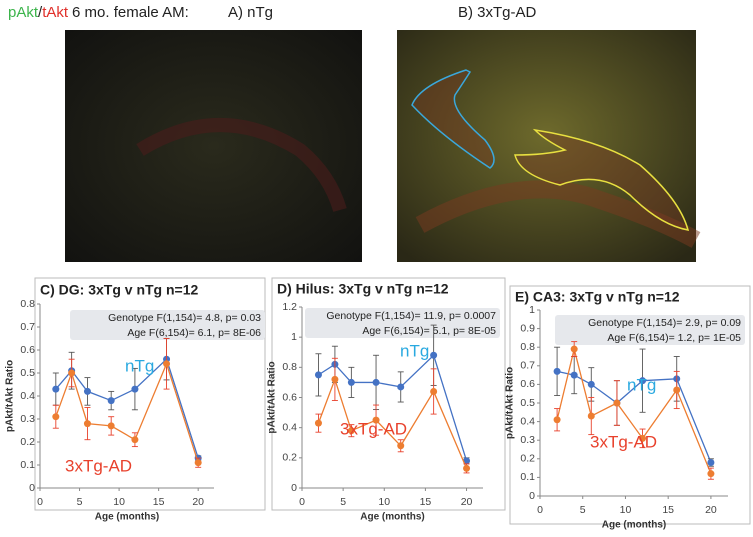  Describe the element at coordinates (602, 179) in the screenshot. I see `ca3-outline` at that location.